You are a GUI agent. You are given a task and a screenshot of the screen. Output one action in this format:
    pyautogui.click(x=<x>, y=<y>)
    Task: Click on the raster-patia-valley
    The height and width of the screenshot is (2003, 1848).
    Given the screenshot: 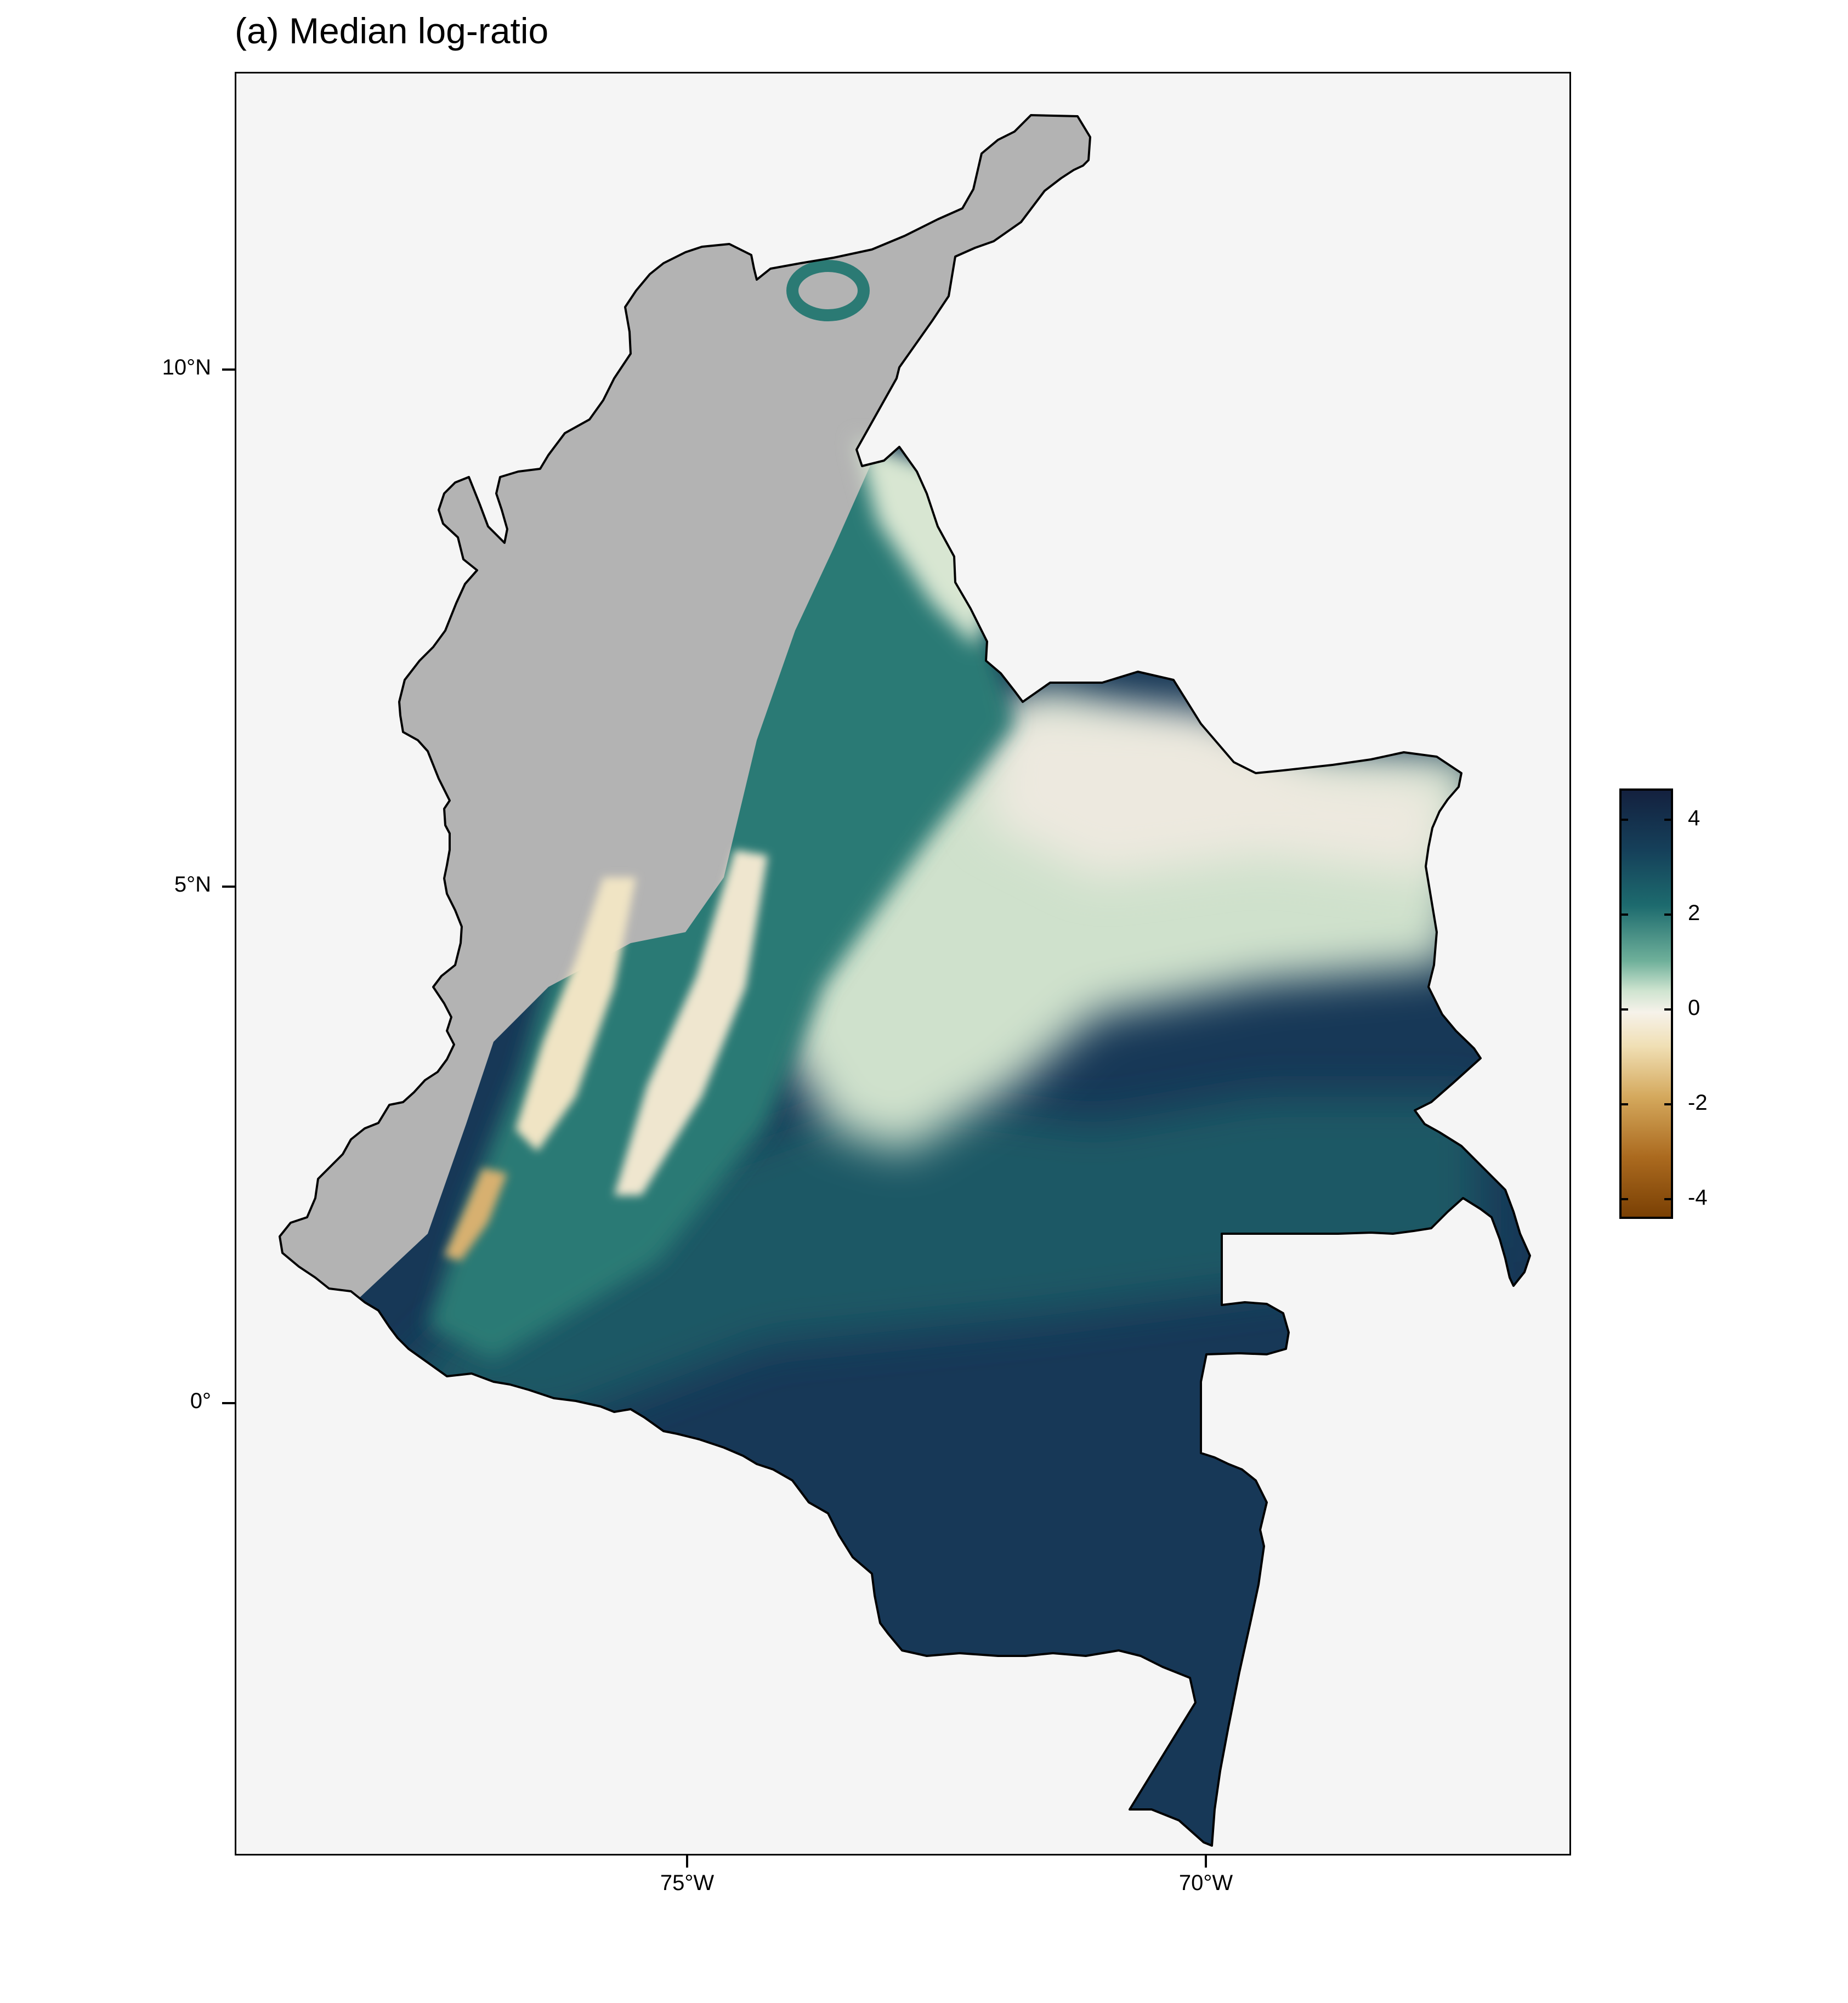 What is the action you would take?
    pyautogui.click(x=476, y=1215)
    